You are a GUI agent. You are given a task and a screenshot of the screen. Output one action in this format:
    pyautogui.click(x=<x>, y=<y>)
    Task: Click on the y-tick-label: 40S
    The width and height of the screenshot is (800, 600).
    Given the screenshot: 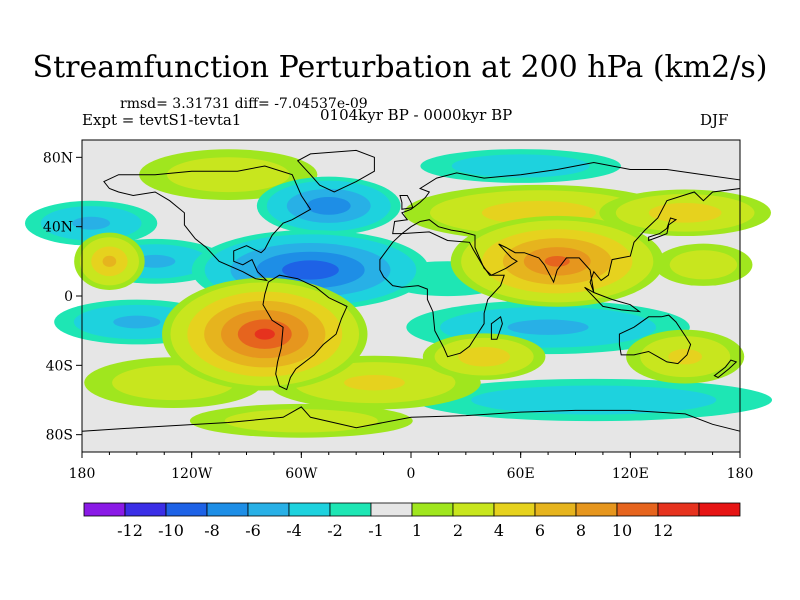 What is the action you would take?
    pyautogui.click(x=59, y=366)
    